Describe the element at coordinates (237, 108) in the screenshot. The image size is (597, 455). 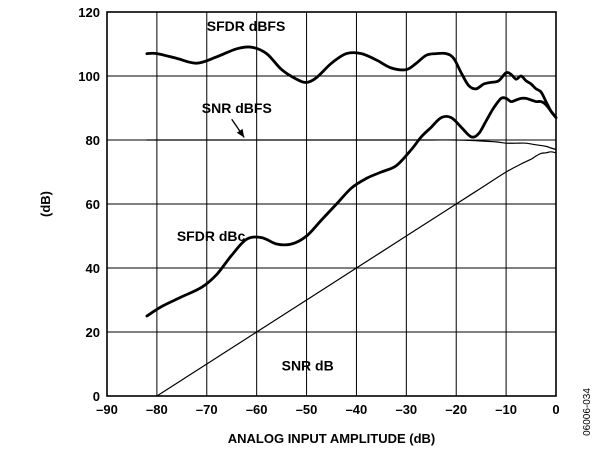
I see `label-snr-dbfs: SNR dBFS` at that location.